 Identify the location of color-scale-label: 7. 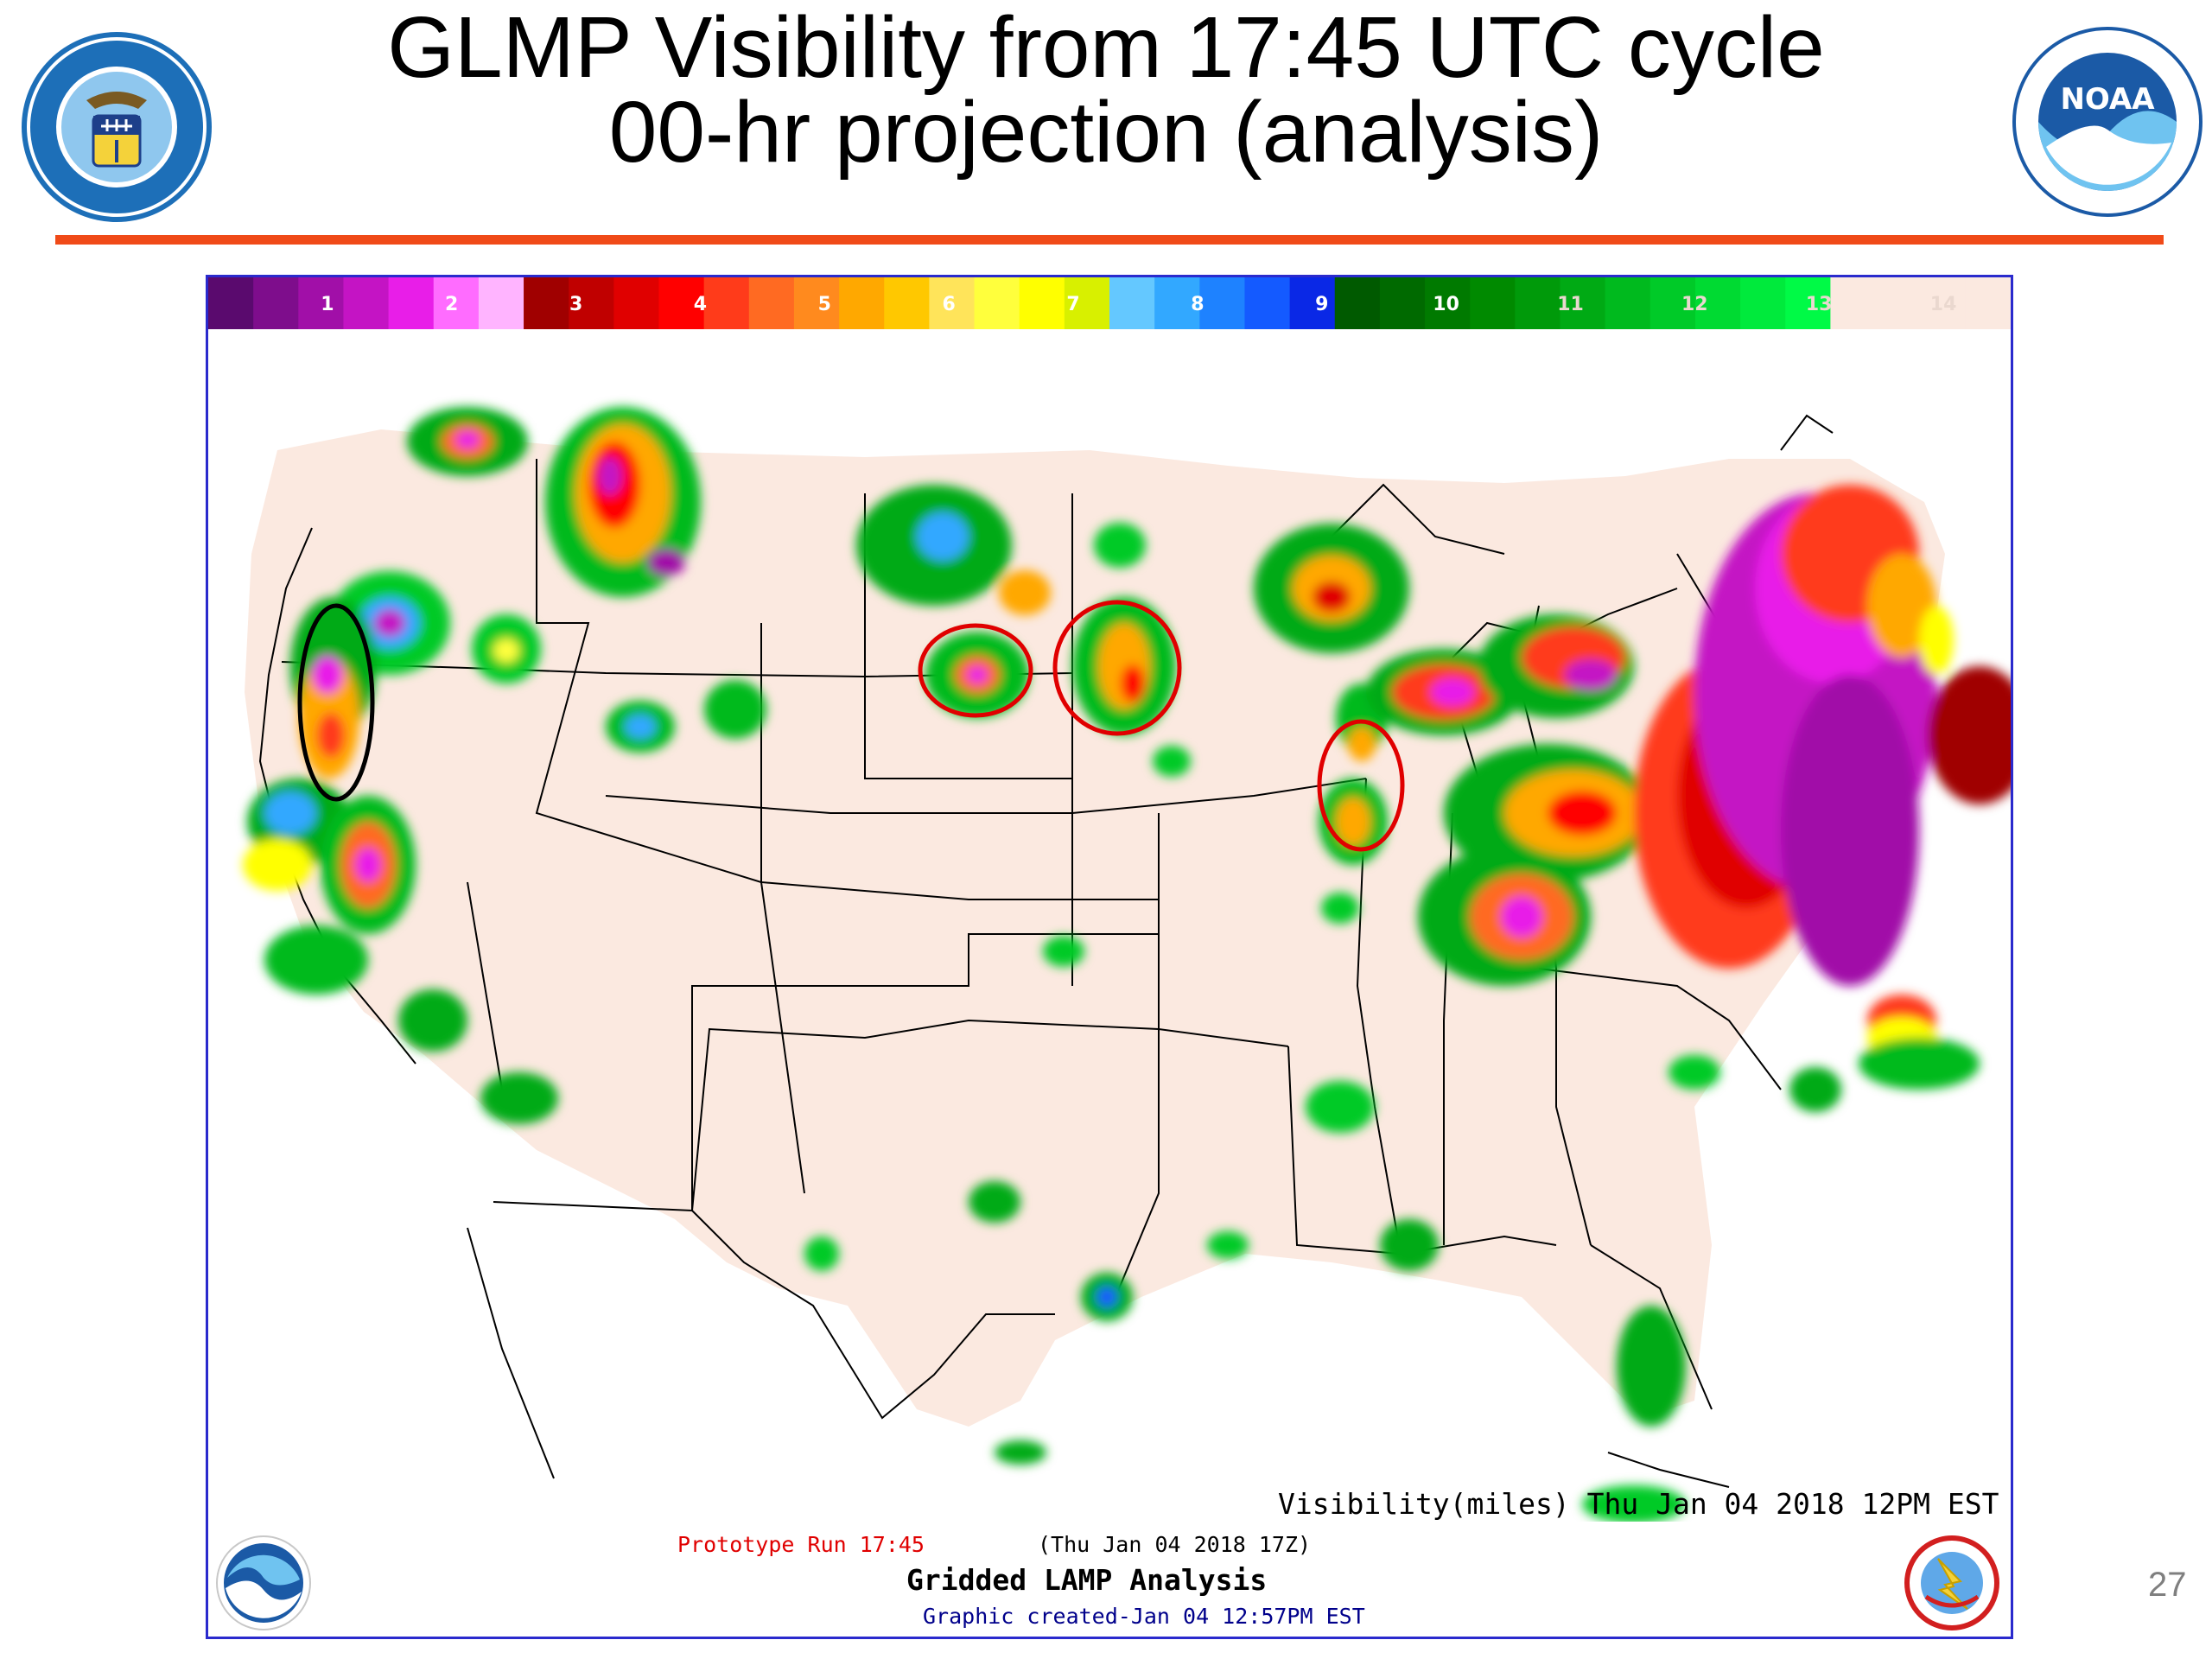
(1072, 304).